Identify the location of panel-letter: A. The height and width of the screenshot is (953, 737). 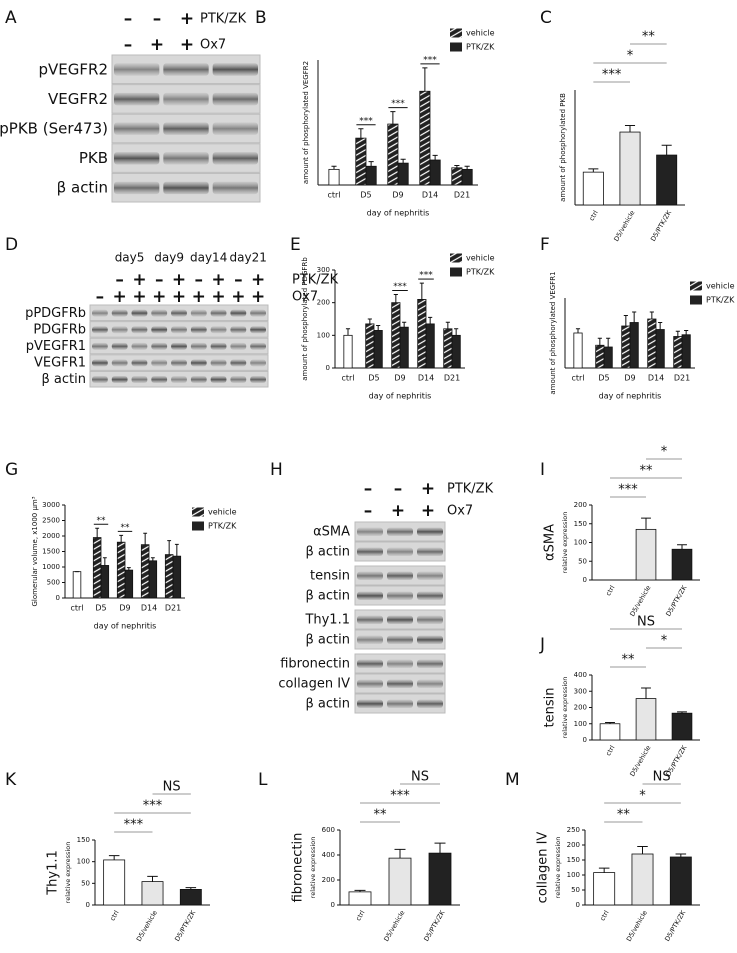
(11, 18).